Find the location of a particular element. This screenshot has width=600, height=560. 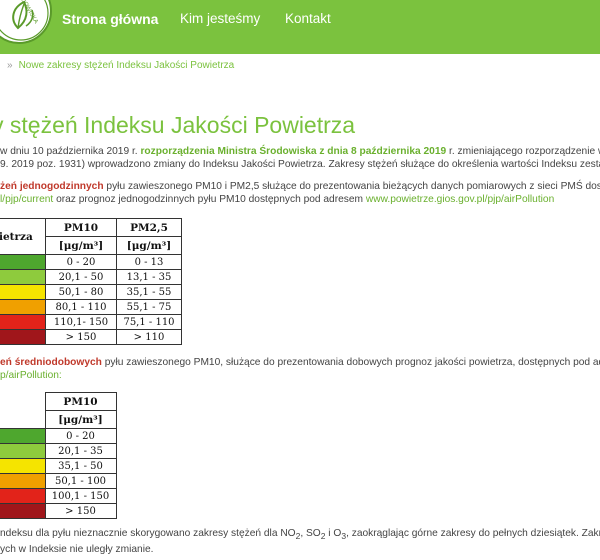

table2-pm10-header: PM10 is located at coordinates (80, 401).